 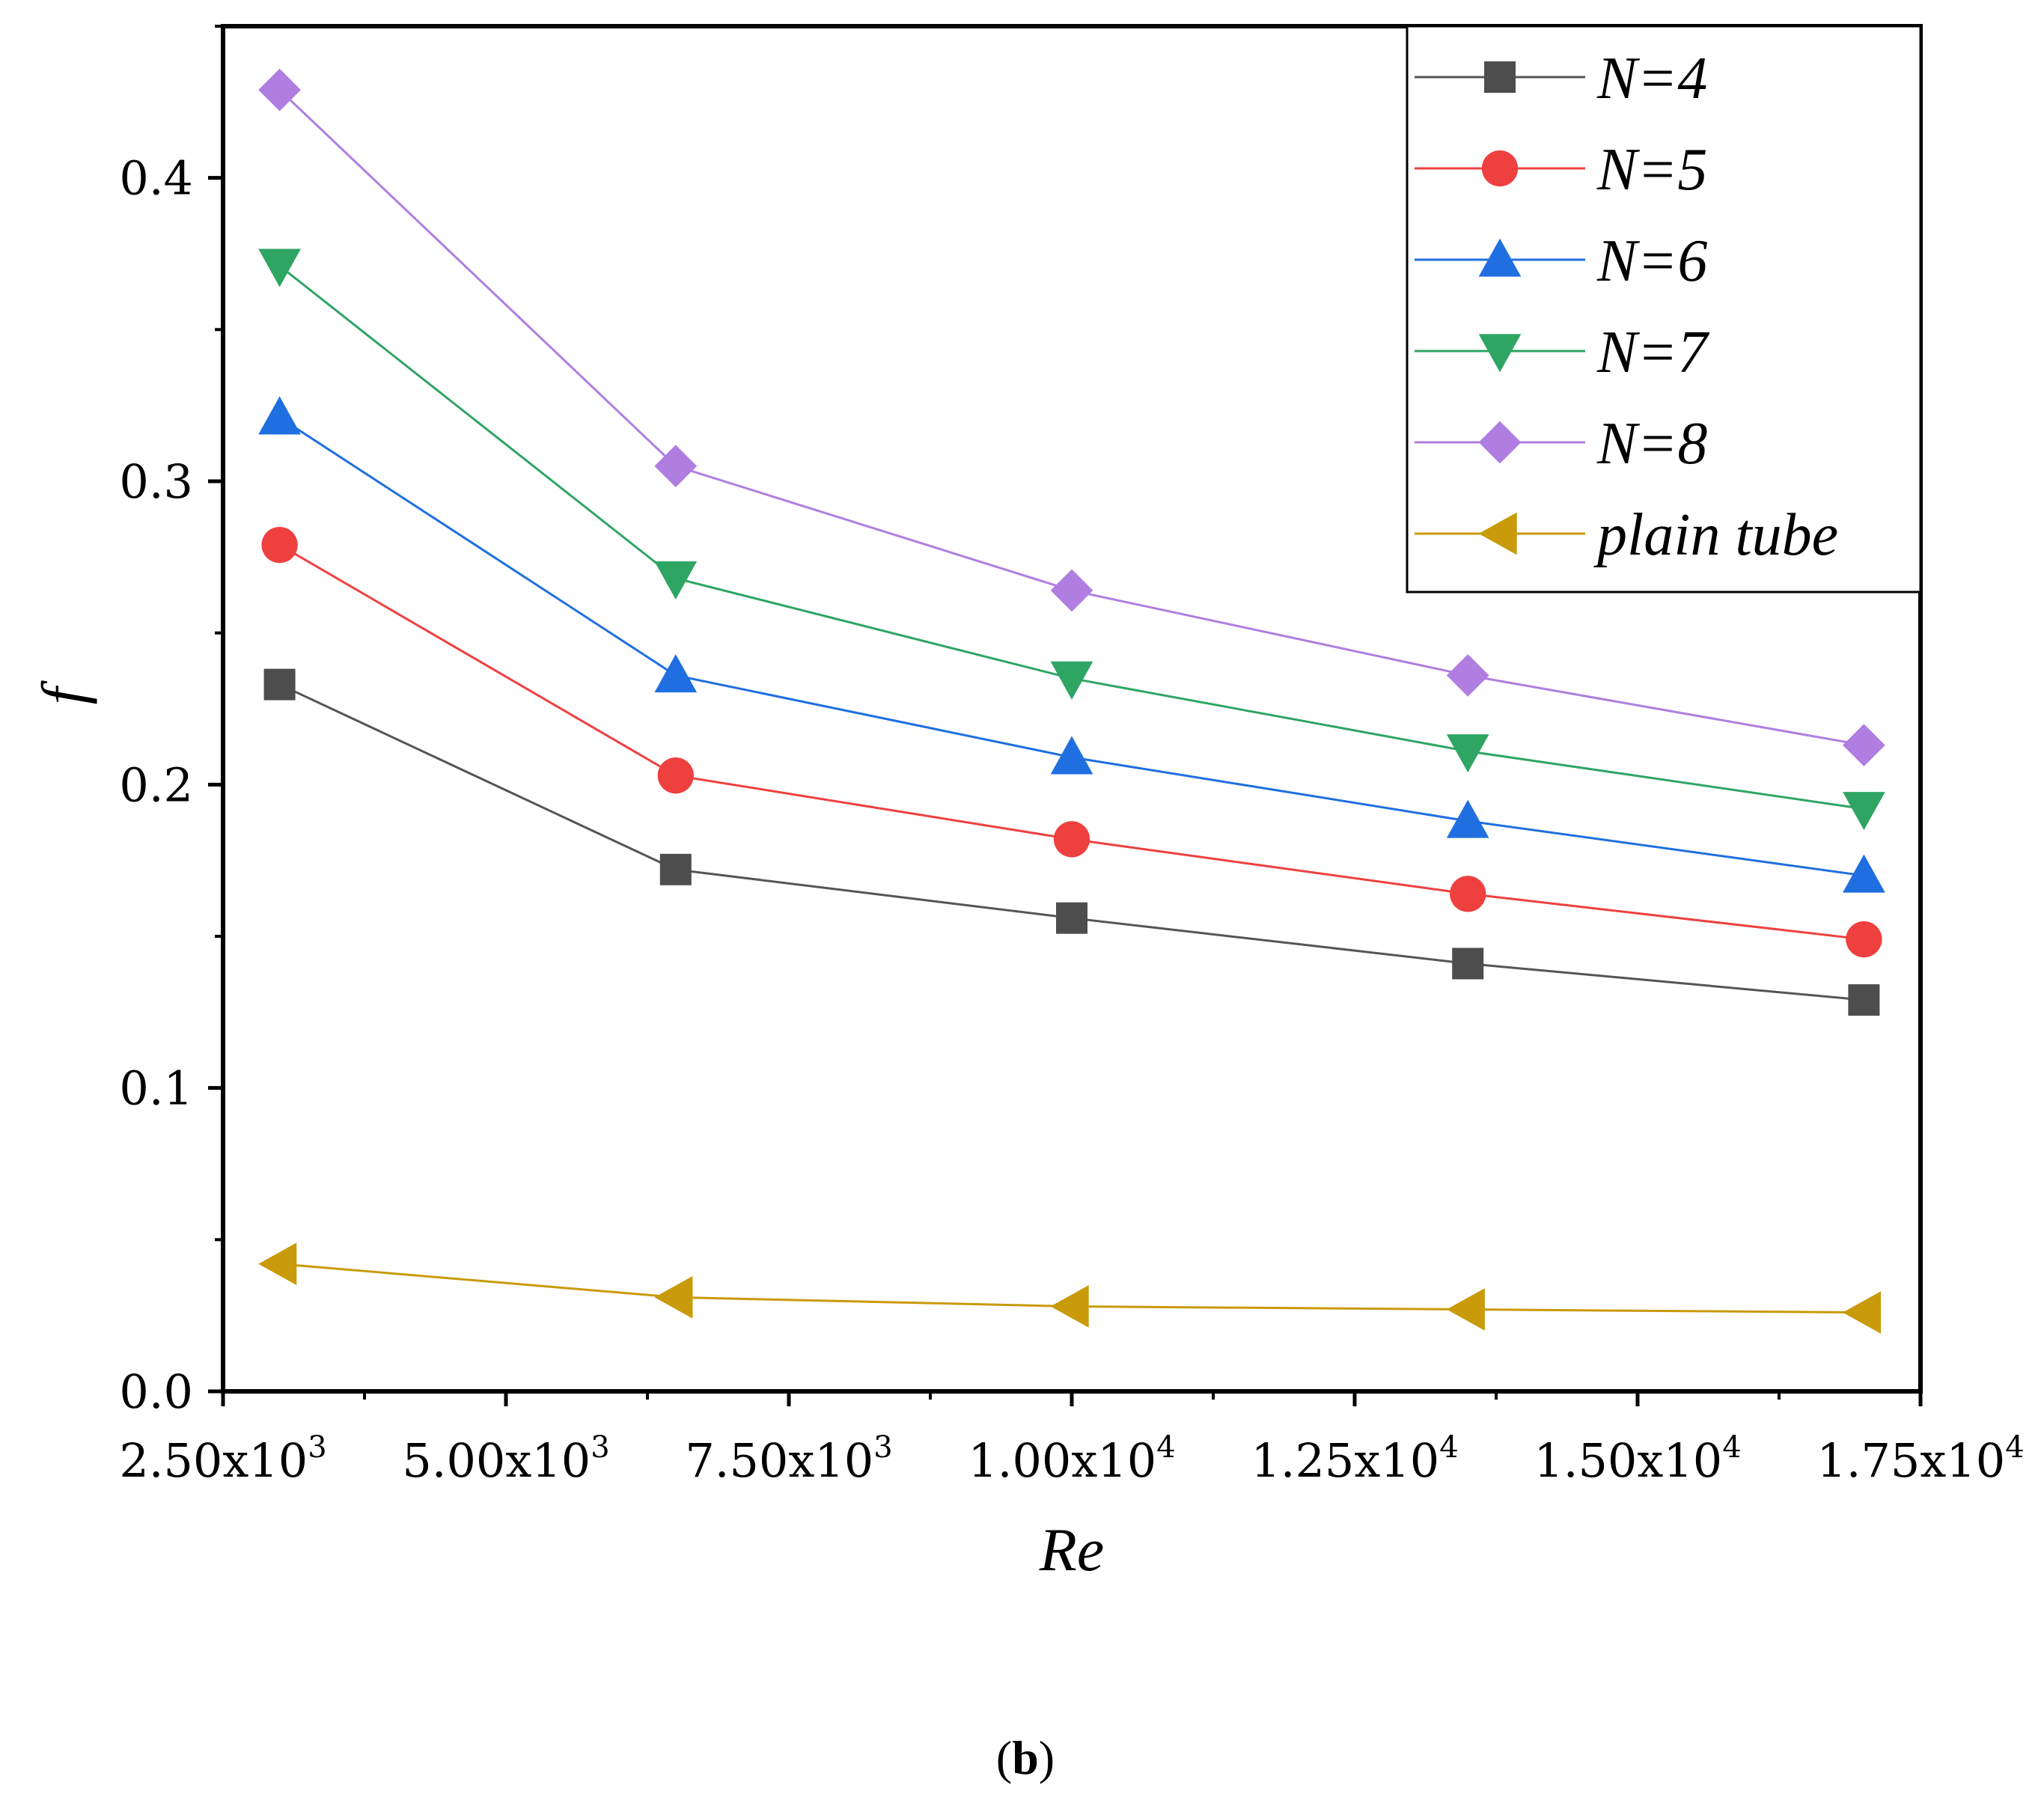 What do you see at coordinates (1628, 1461) in the screenshot?
I see `x-tick-mantissa: 1.50x10` at bounding box center [1628, 1461].